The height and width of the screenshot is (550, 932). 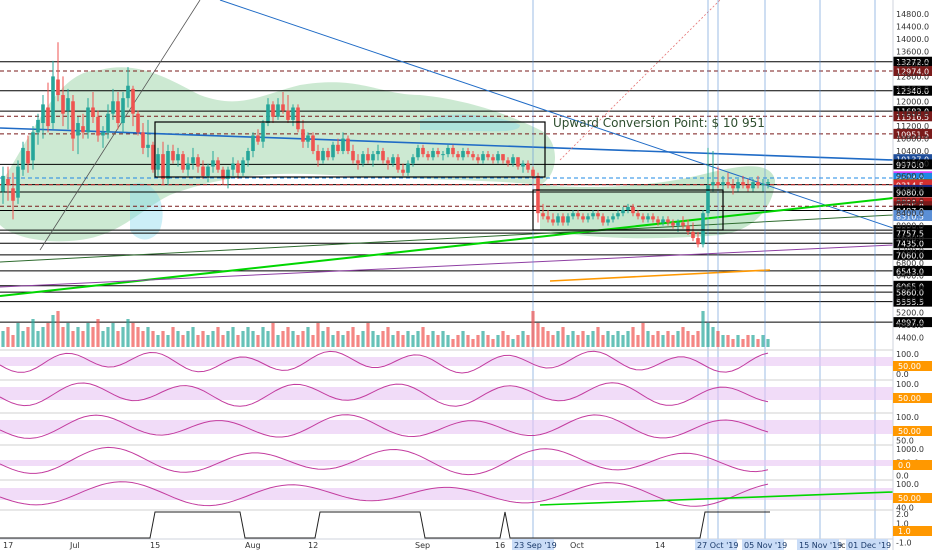 I want to click on price-axis-tick: 13600.0, so click(x=912, y=52).